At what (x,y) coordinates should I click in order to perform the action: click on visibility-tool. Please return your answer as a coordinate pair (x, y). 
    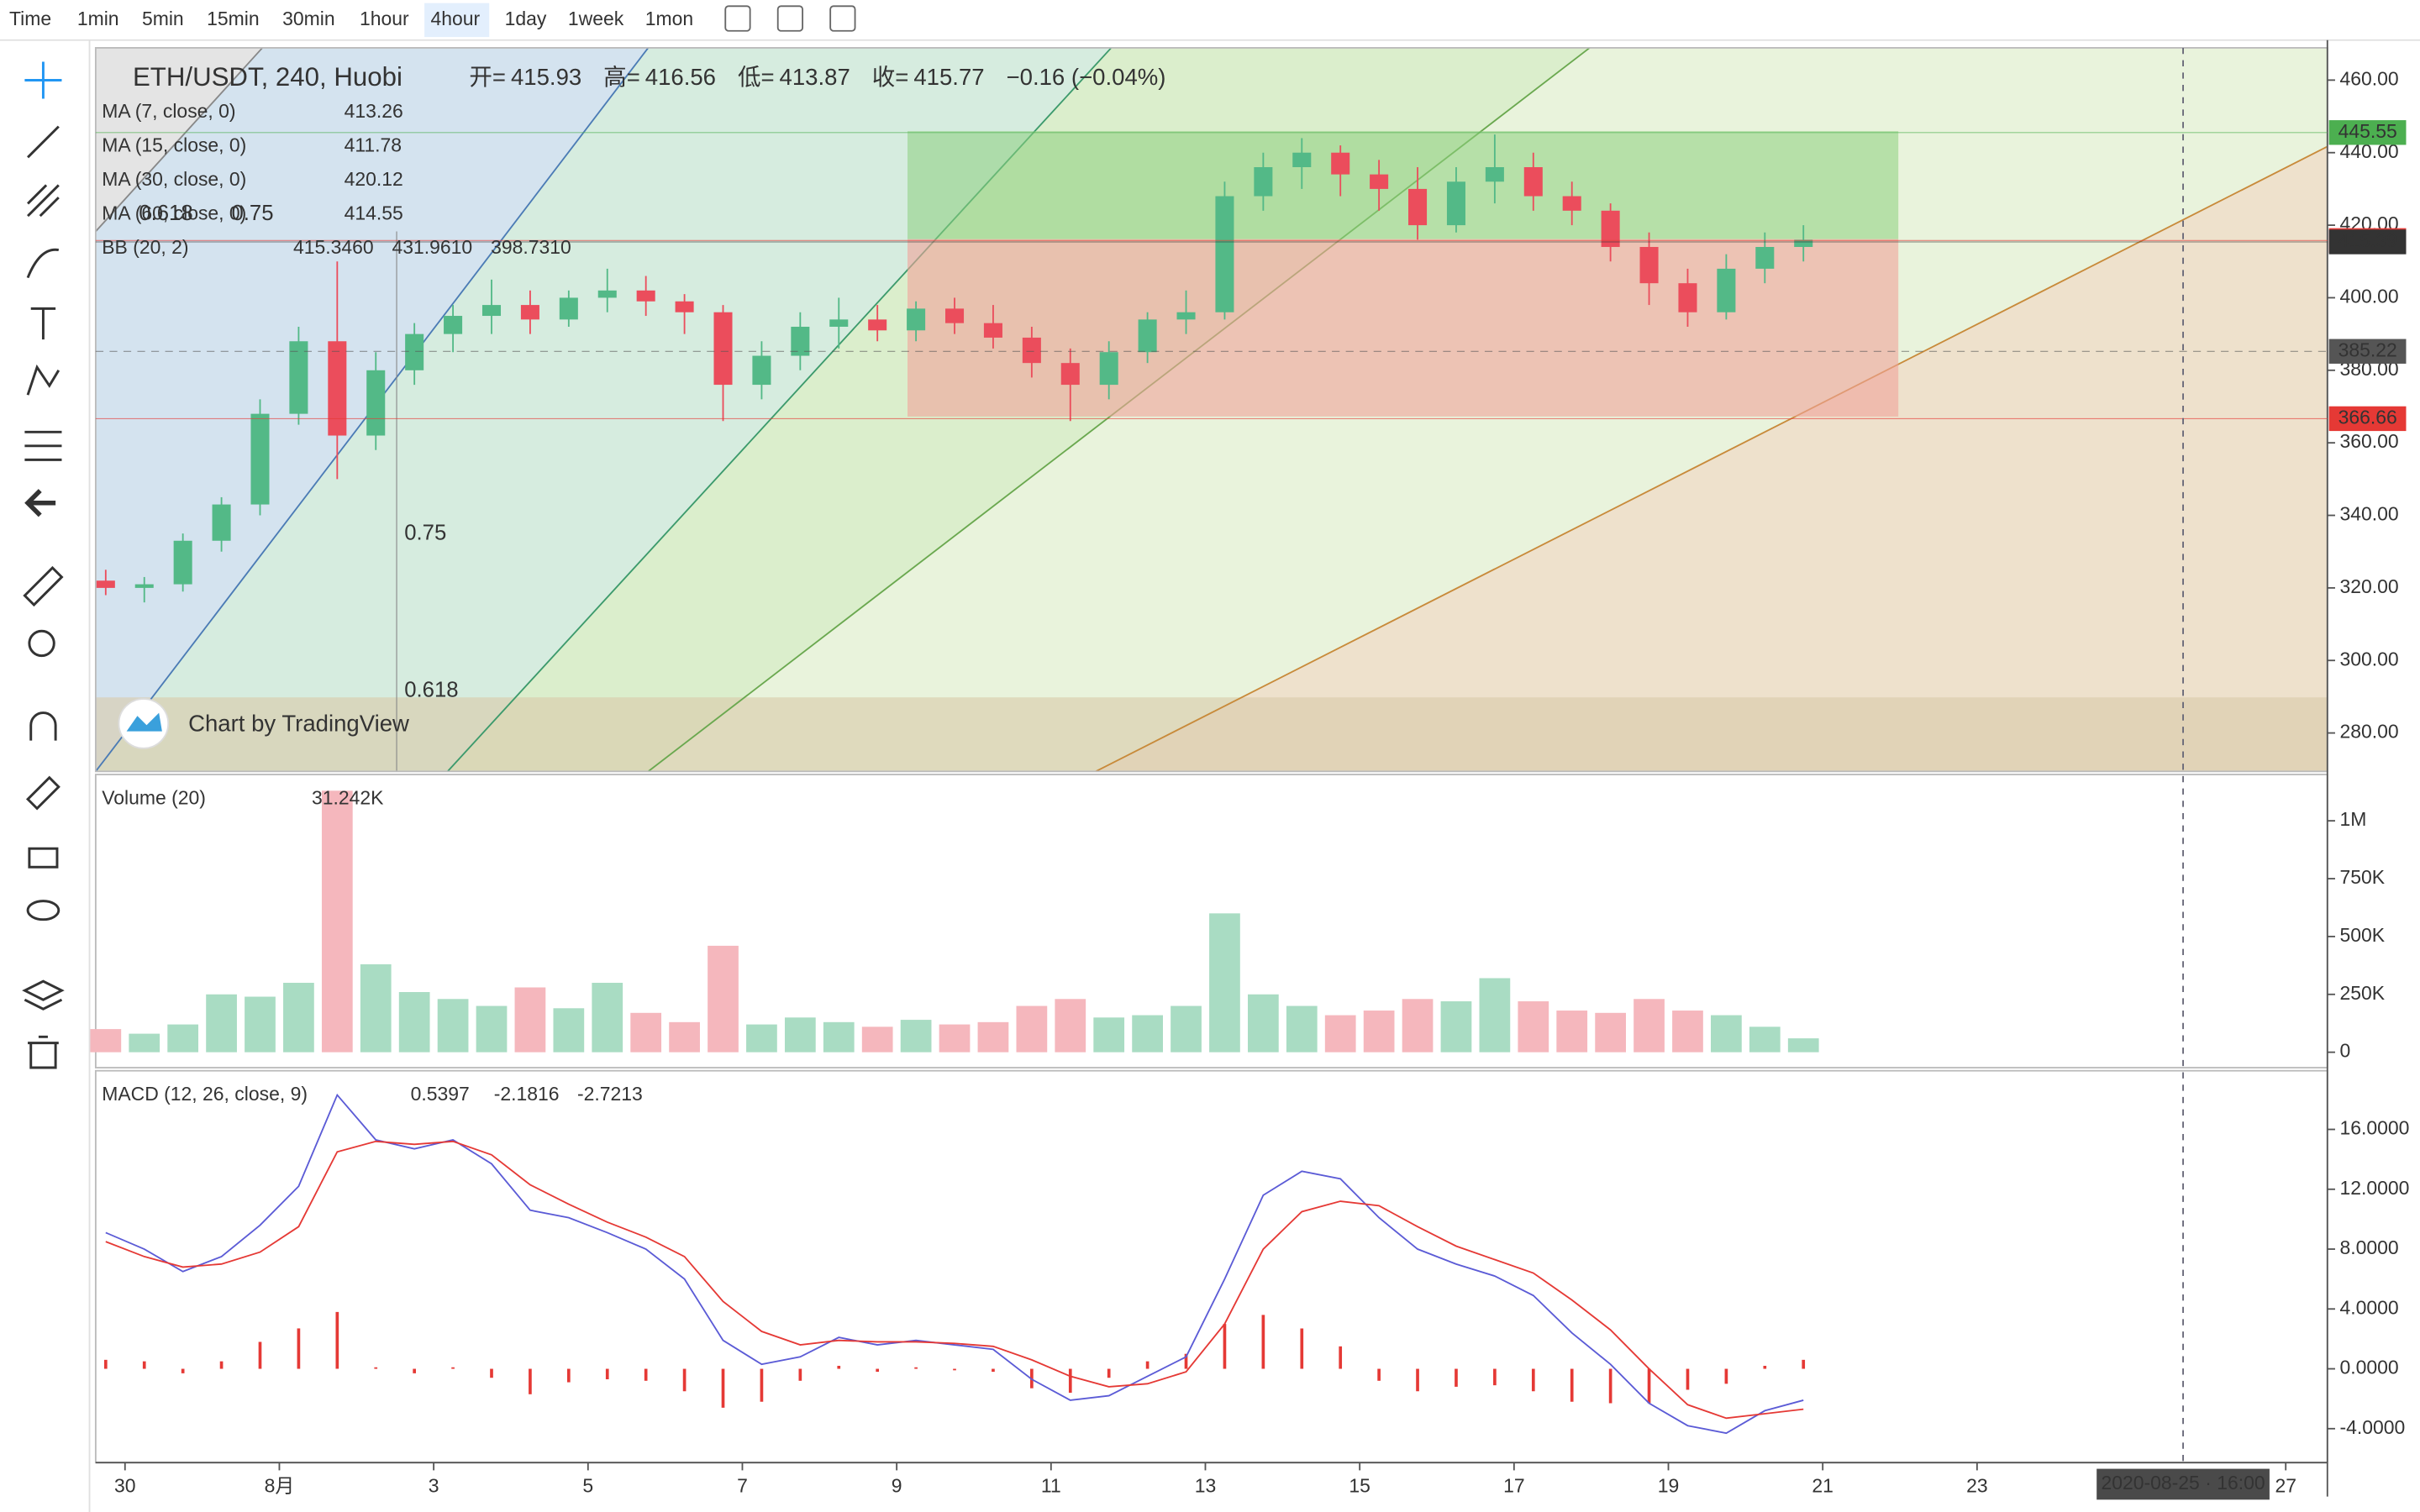
    Looking at the image, I should click on (43, 910).